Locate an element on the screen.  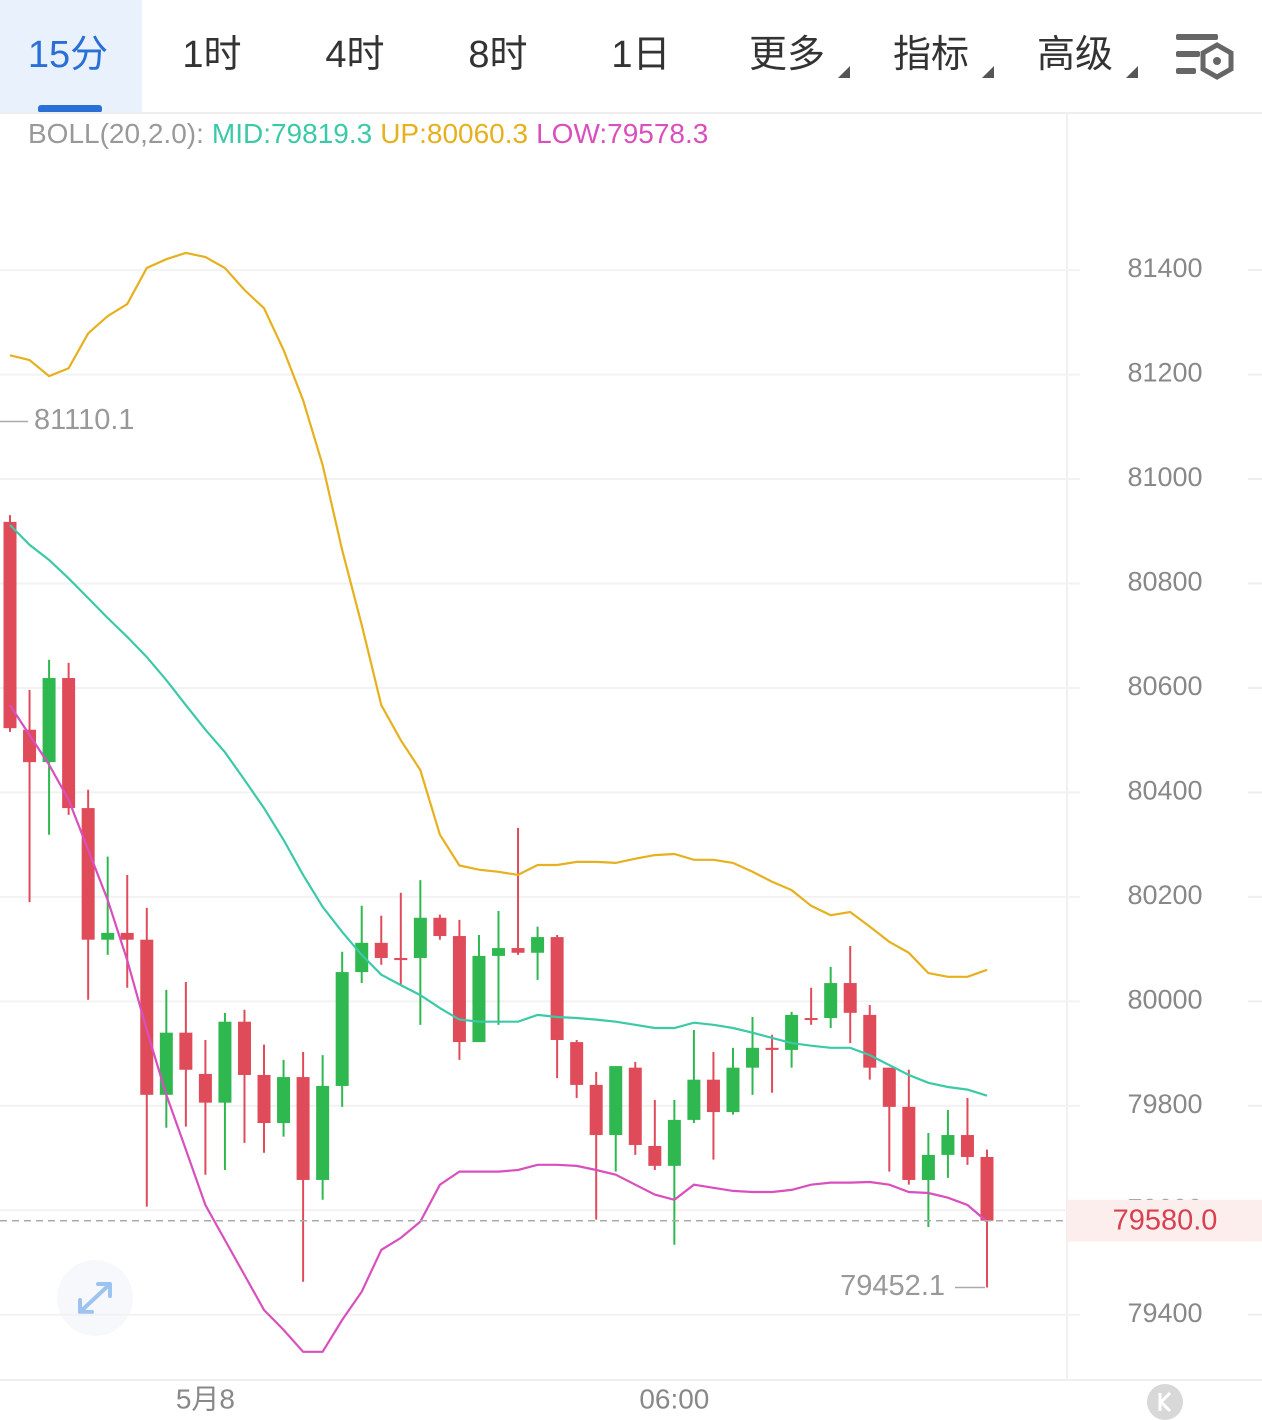
tab: 1时 is located at coordinates (211, 55).